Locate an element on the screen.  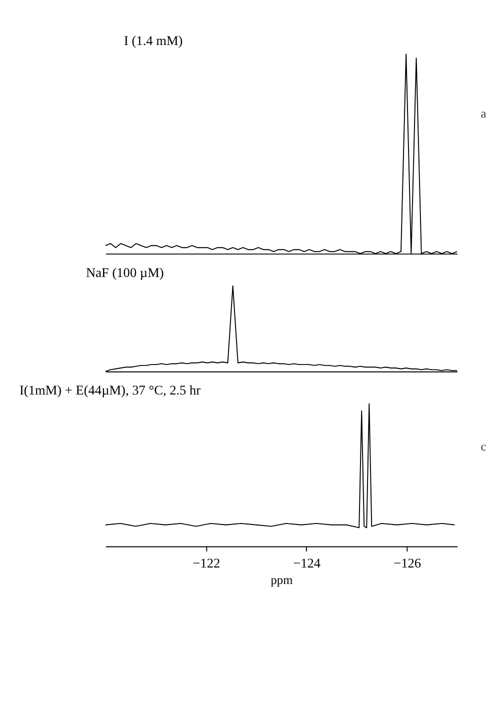
x-tick-label: −124 is located at coordinates (307, 563).